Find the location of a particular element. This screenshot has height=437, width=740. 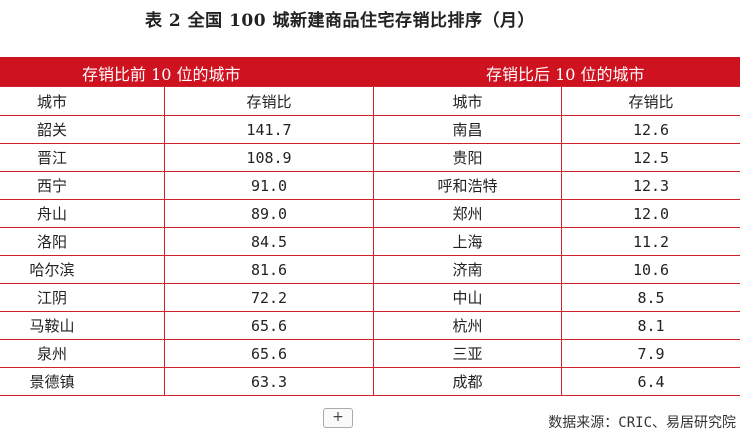

table-row: 泉州 65.6 三亚 7.9 is located at coordinates (370, 353).